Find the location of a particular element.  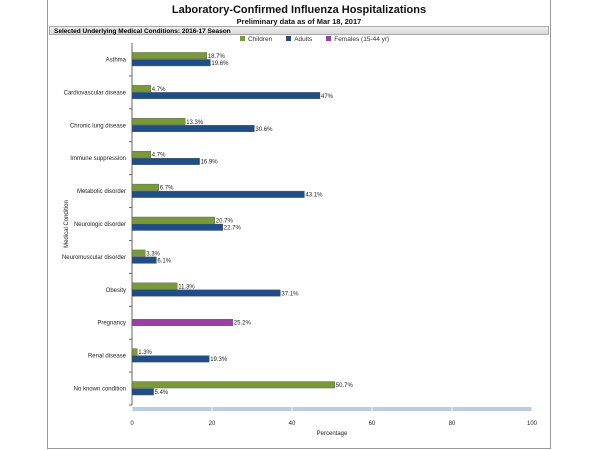

data-label: 50.7% is located at coordinates (345, 386).